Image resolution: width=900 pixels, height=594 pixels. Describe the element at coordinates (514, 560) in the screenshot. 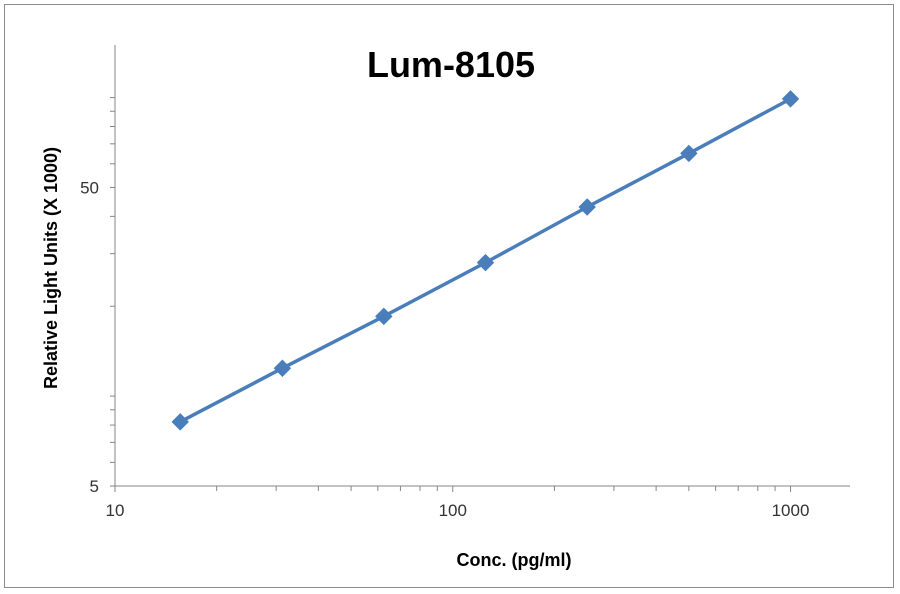

I see `x-axis-label: Conc. (pg/ml)` at that location.